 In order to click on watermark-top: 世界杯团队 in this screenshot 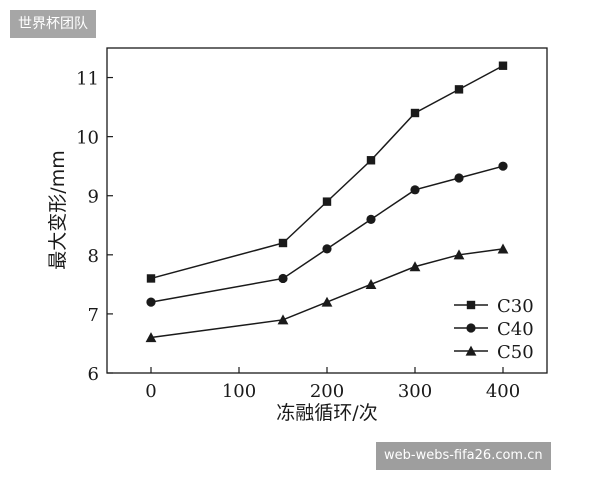, I will do `click(53, 24)`.